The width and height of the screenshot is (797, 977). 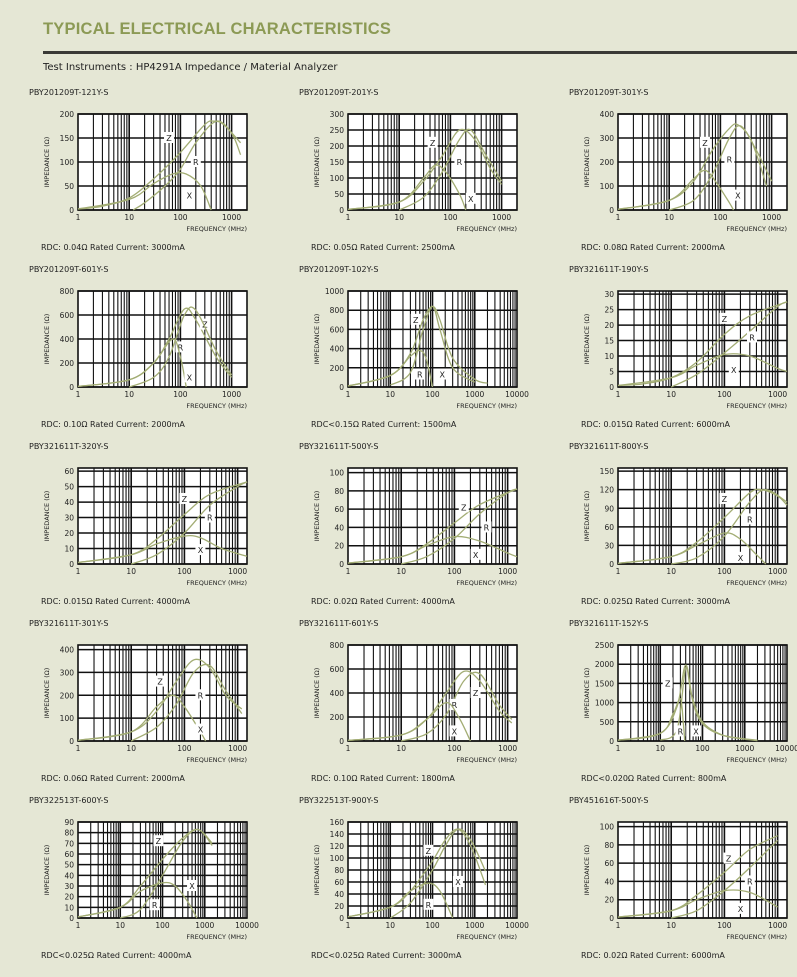 I want to click on y-tick-label: 2500, so click(x=604, y=645).